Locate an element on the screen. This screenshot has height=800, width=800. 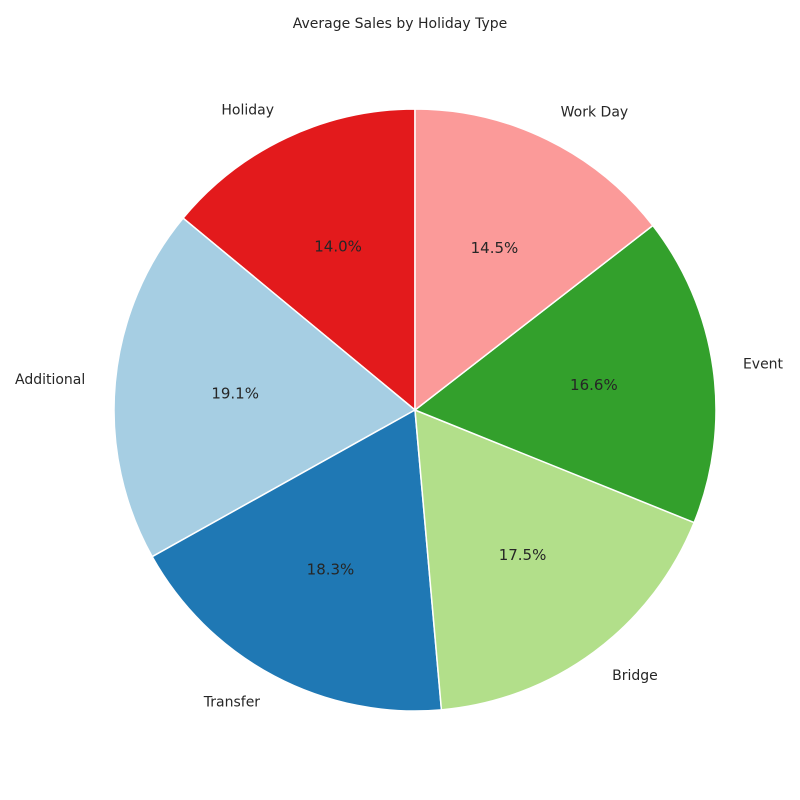
pie-slice-holiday is located at coordinates (299, 260).